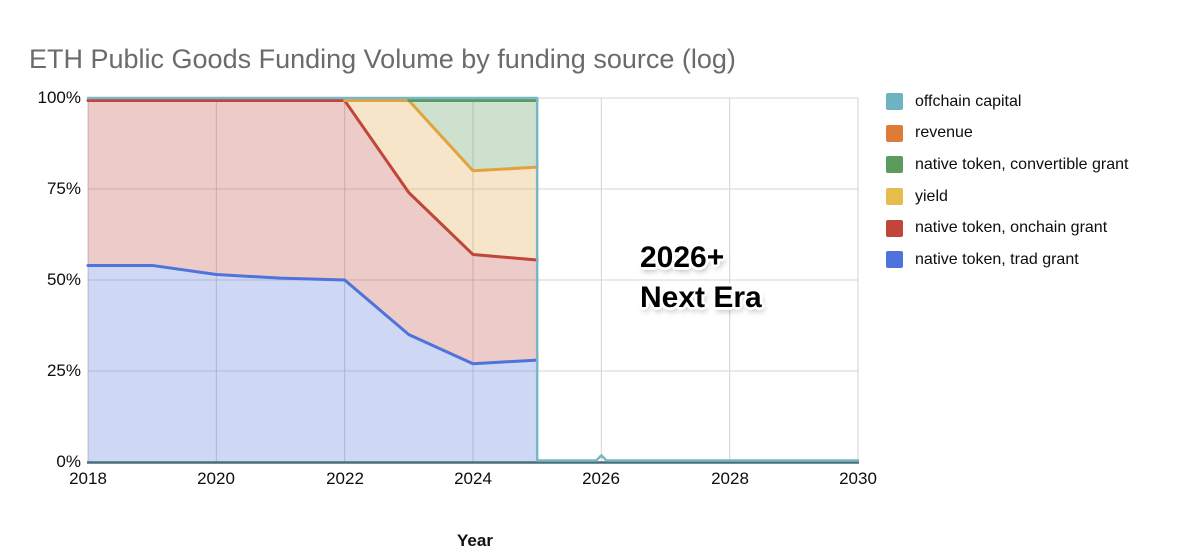 The width and height of the screenshot is (1178, 551). I want to click on legend-item: native token, onchain grant, so click(1007, 228).